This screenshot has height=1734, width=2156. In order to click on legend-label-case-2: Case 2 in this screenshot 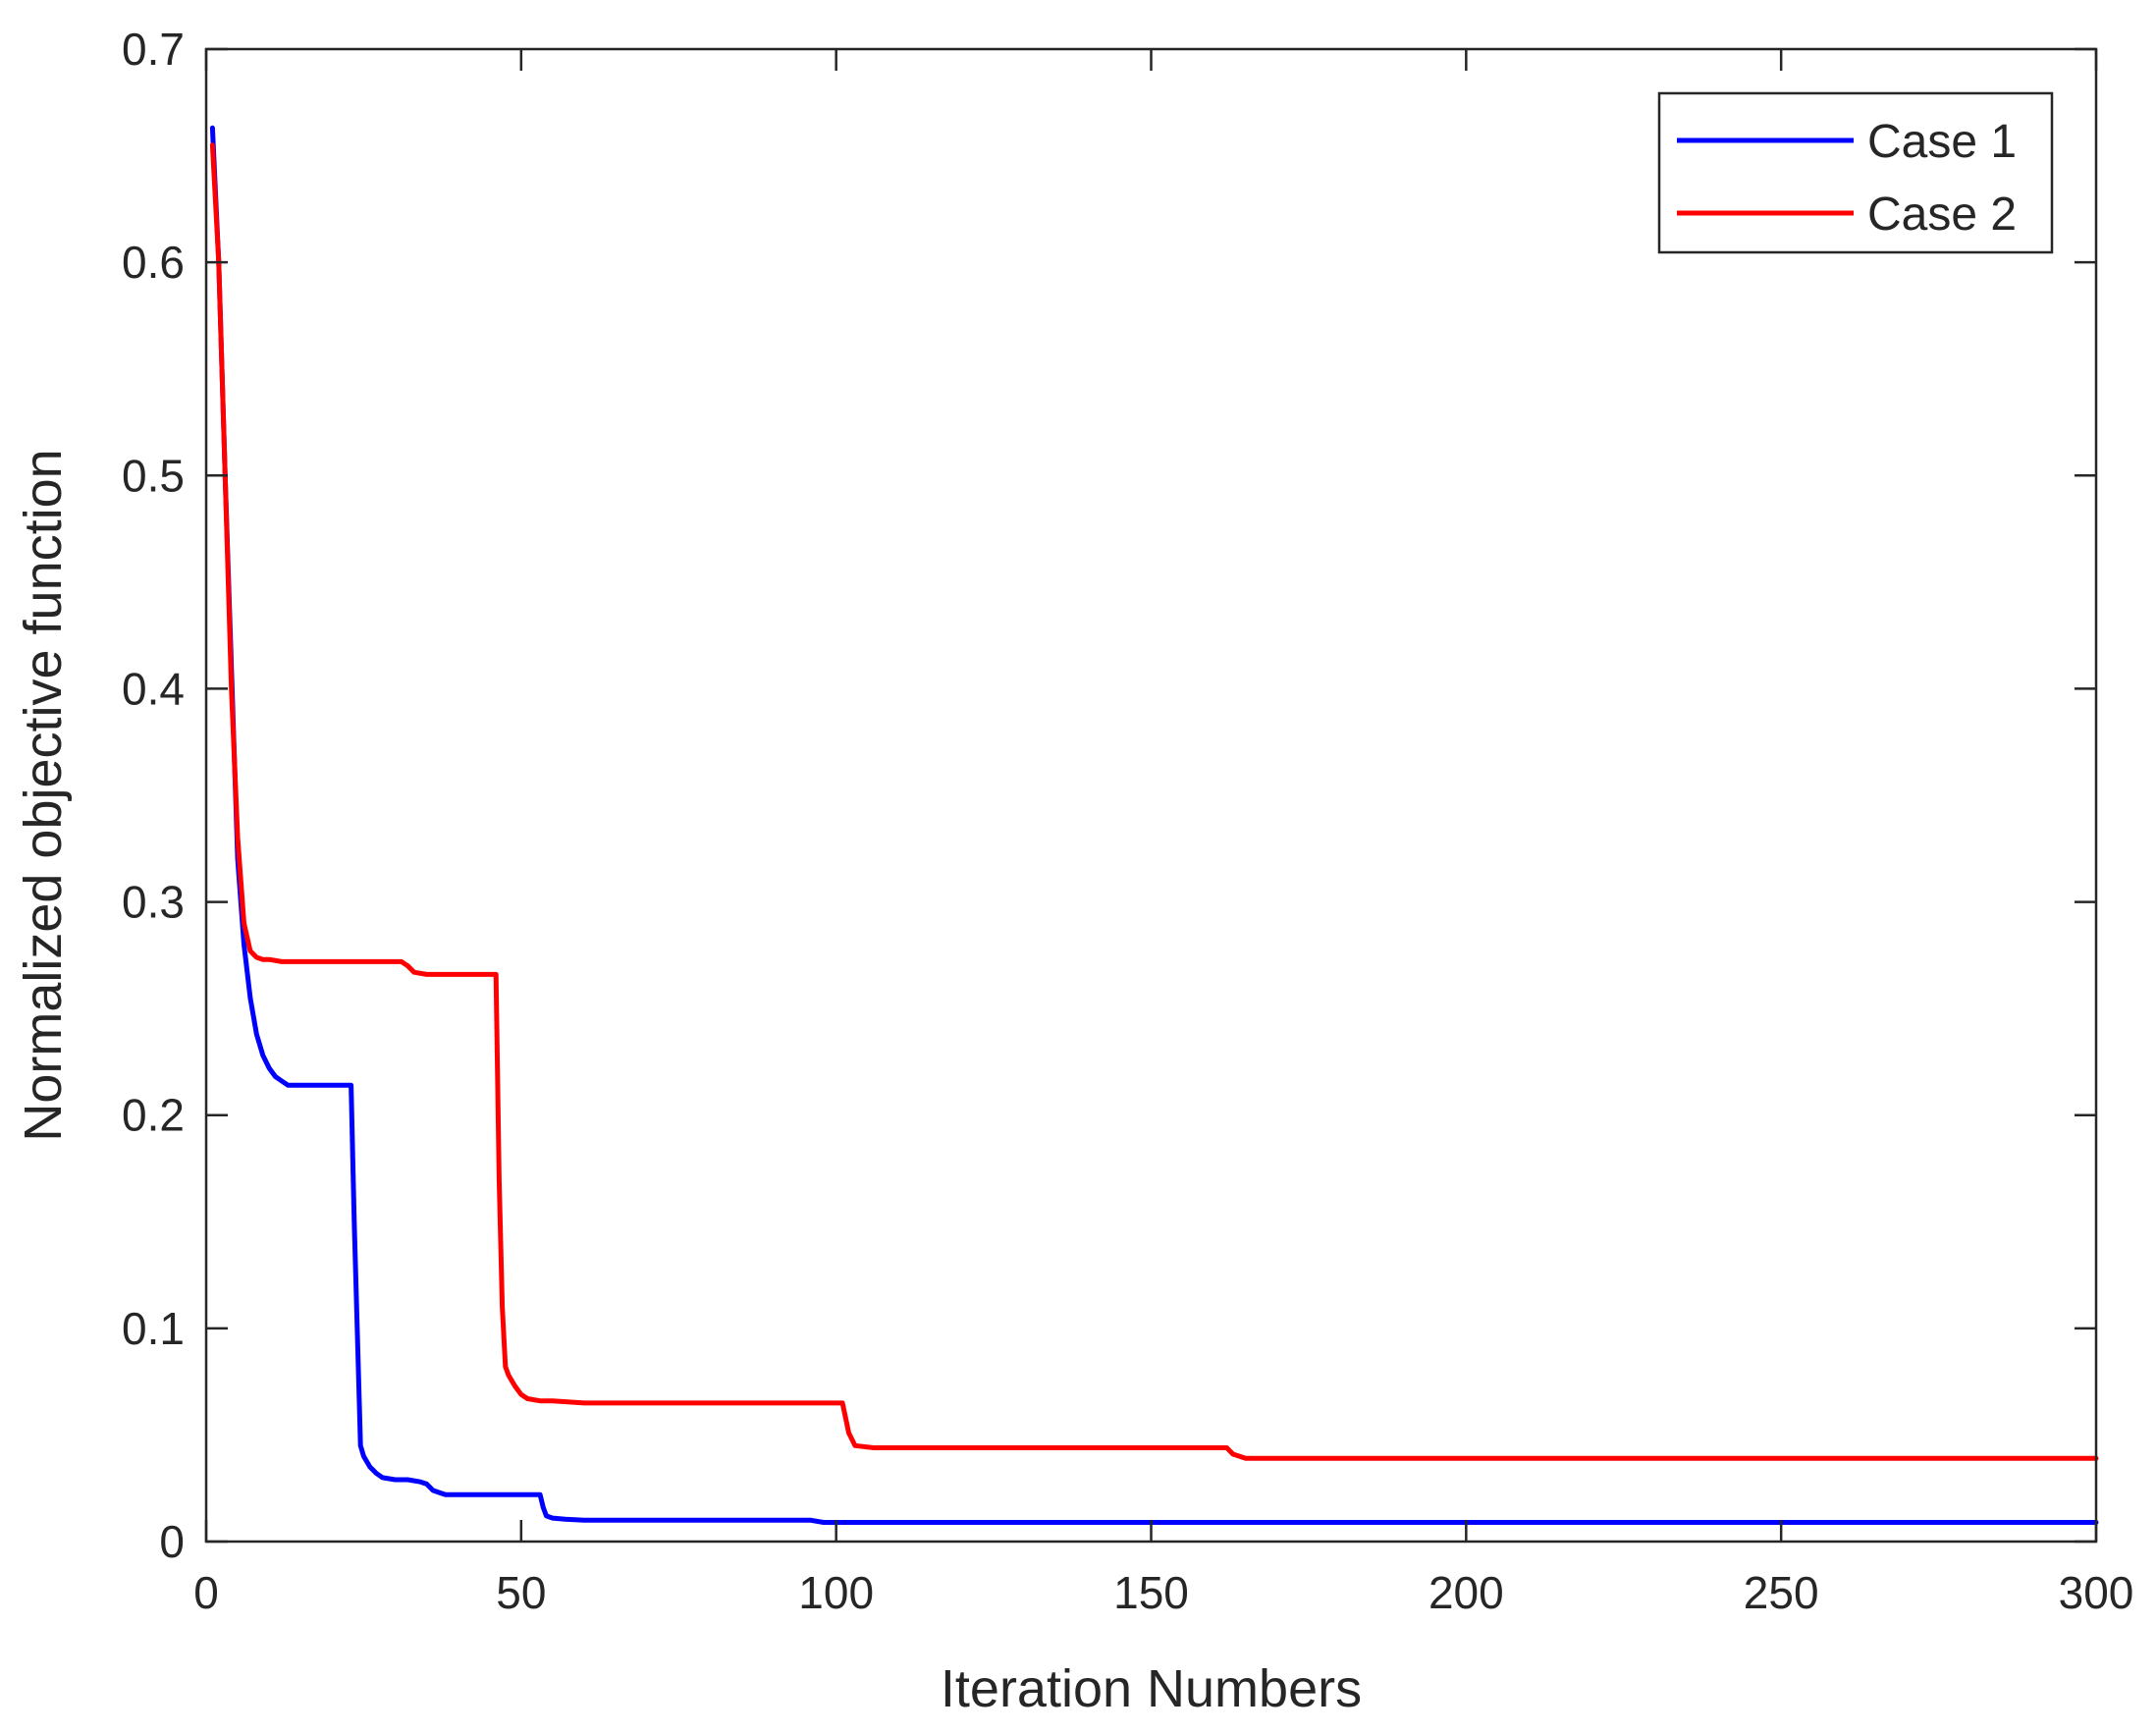, I will do `click(1942, 215)`.